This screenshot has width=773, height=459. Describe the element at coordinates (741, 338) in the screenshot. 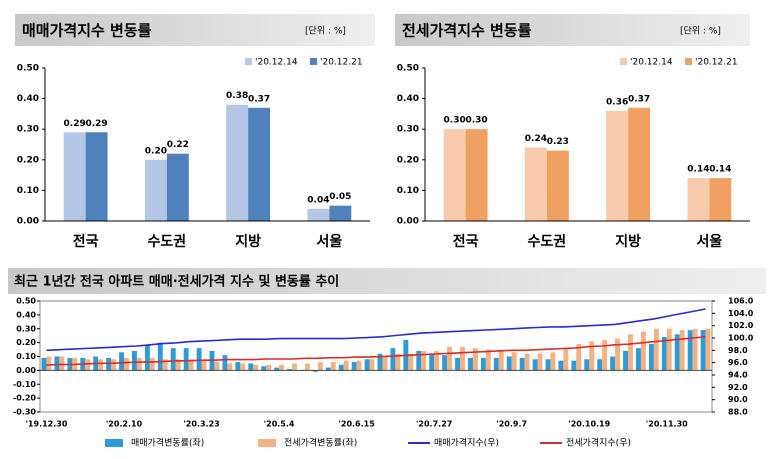

I see `y2-tick-label: 100.0` at that location.